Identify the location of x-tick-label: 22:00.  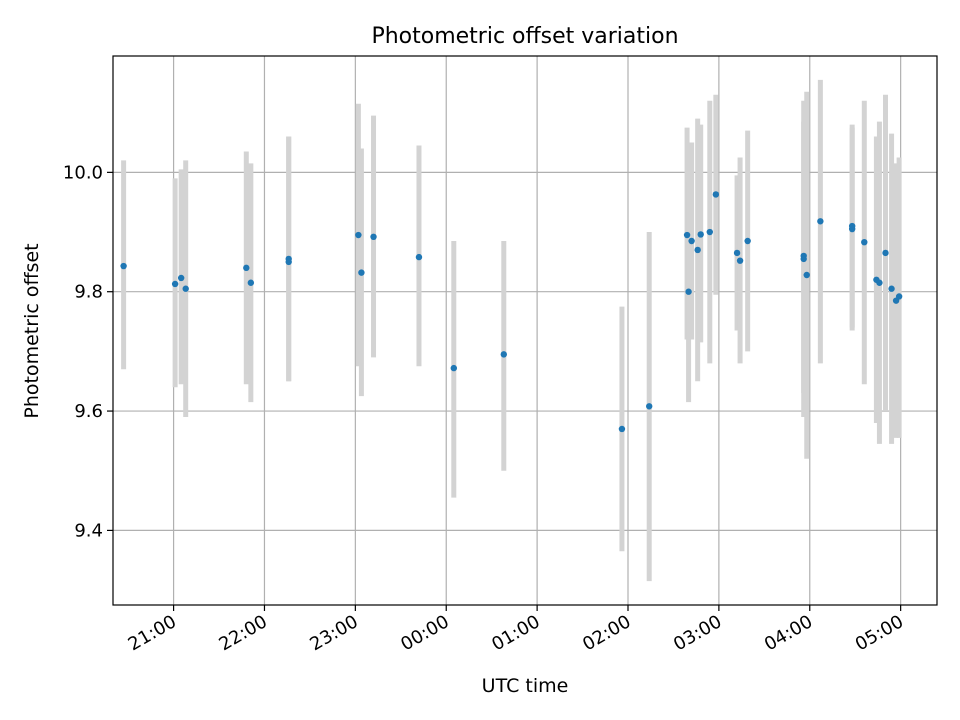
(243, 633).